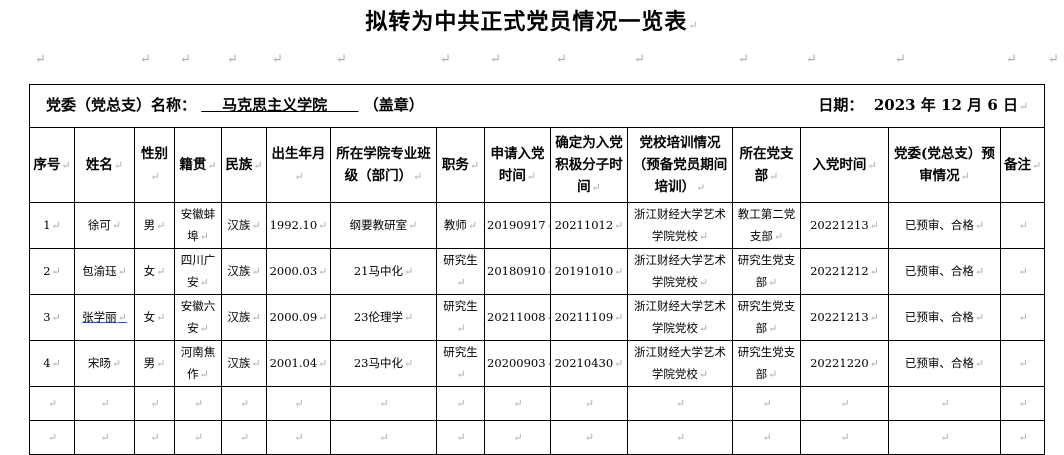  Describe the element at coordinates (52, 165) in the screenshot. I see `column-header: 序号` at that location.